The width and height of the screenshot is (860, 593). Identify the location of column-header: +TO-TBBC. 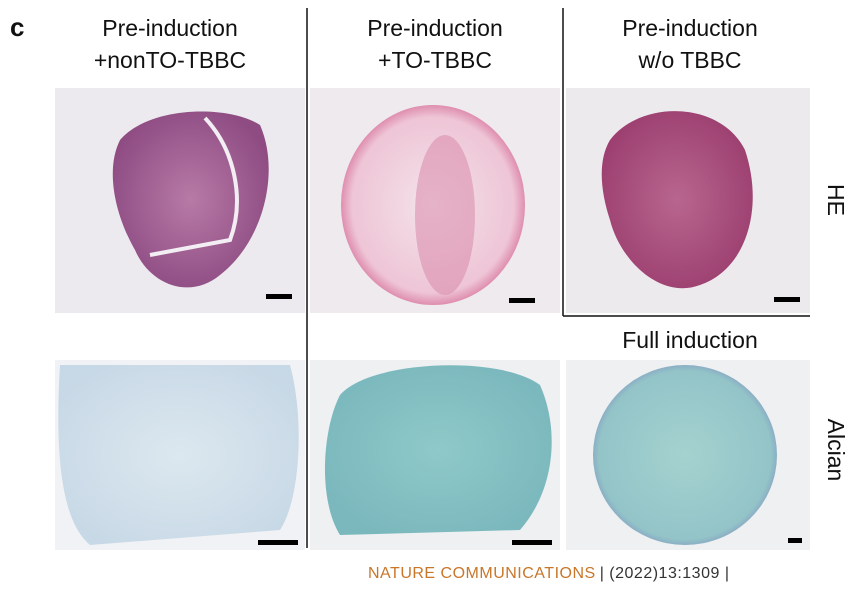
(435, 60).